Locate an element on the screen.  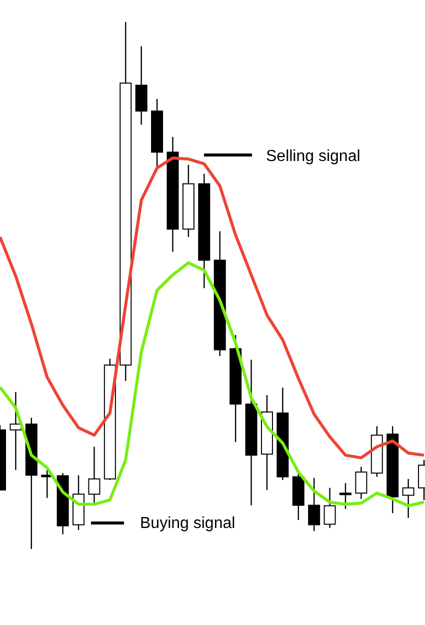
annotation: Buying signal is located at coordinates (188, 523).